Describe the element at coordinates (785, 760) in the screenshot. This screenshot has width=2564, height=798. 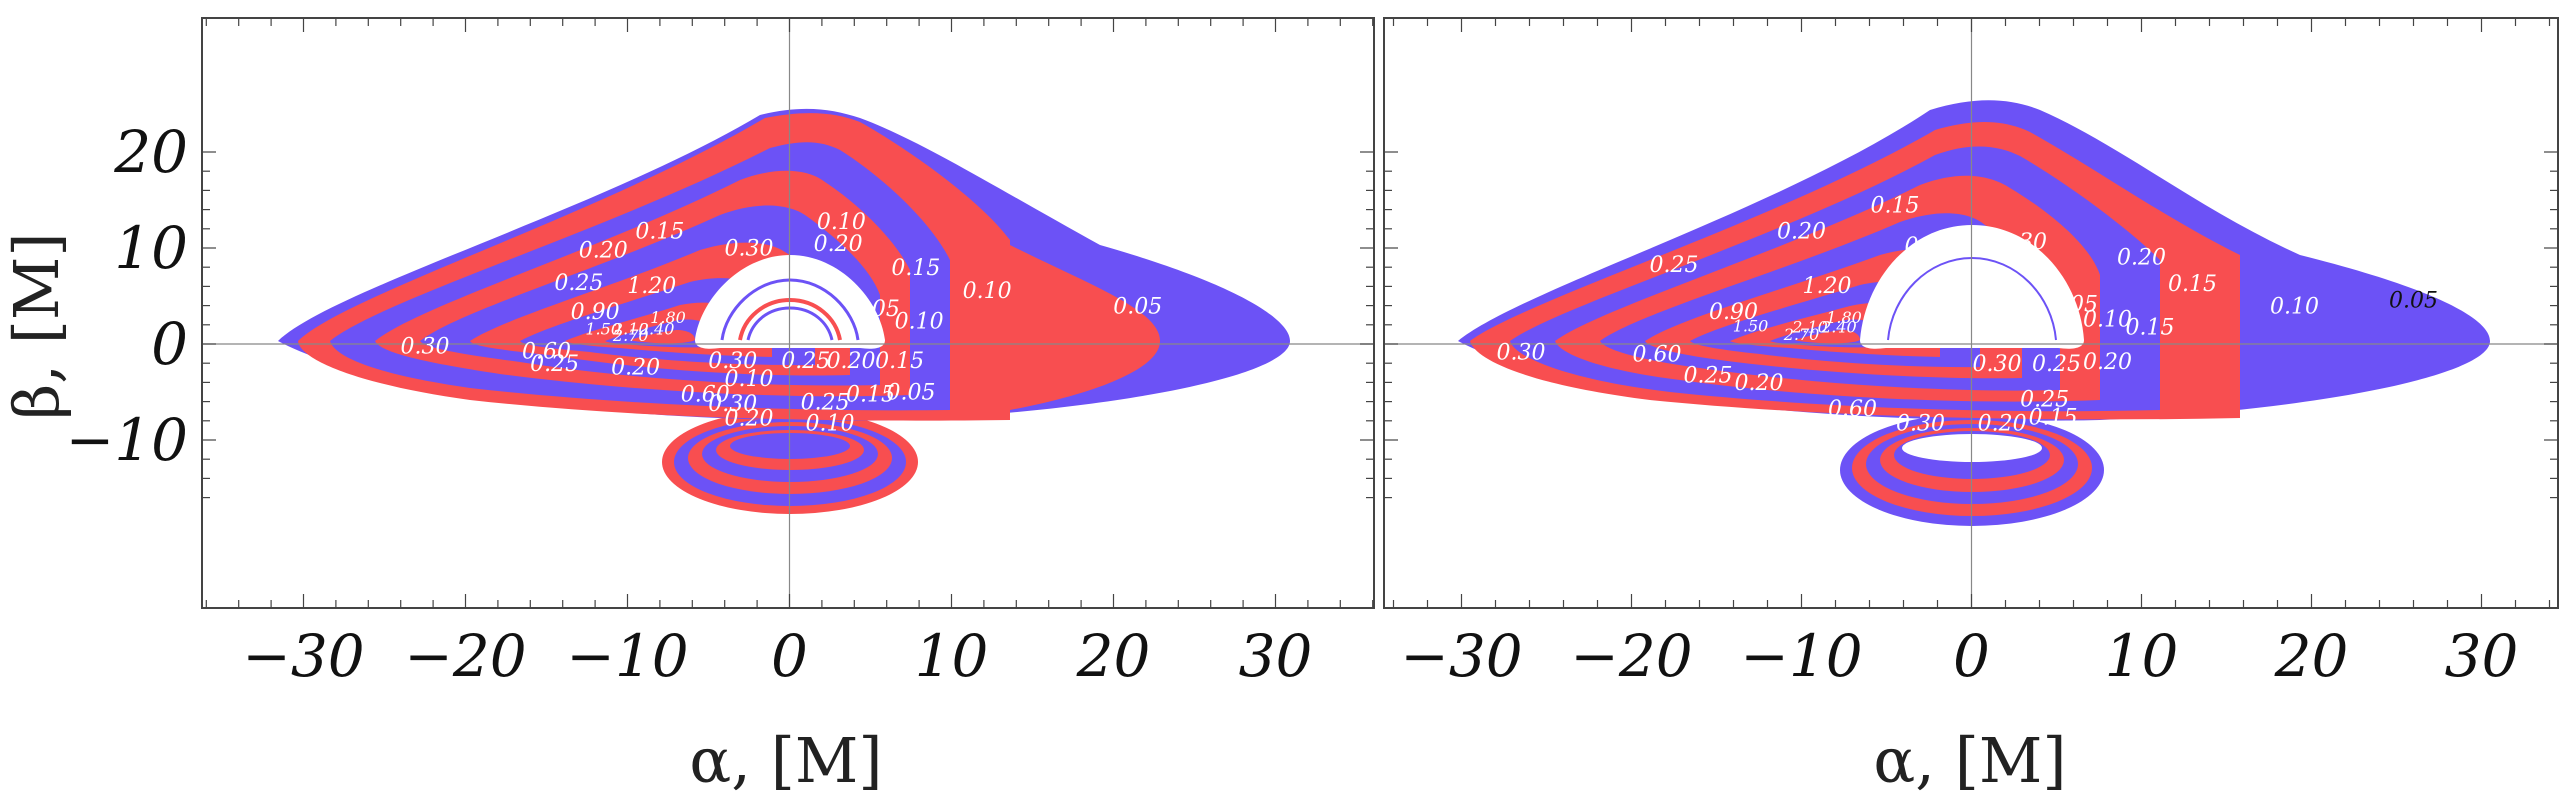
I see `left-x-axis-title: α, [M]` at that location.